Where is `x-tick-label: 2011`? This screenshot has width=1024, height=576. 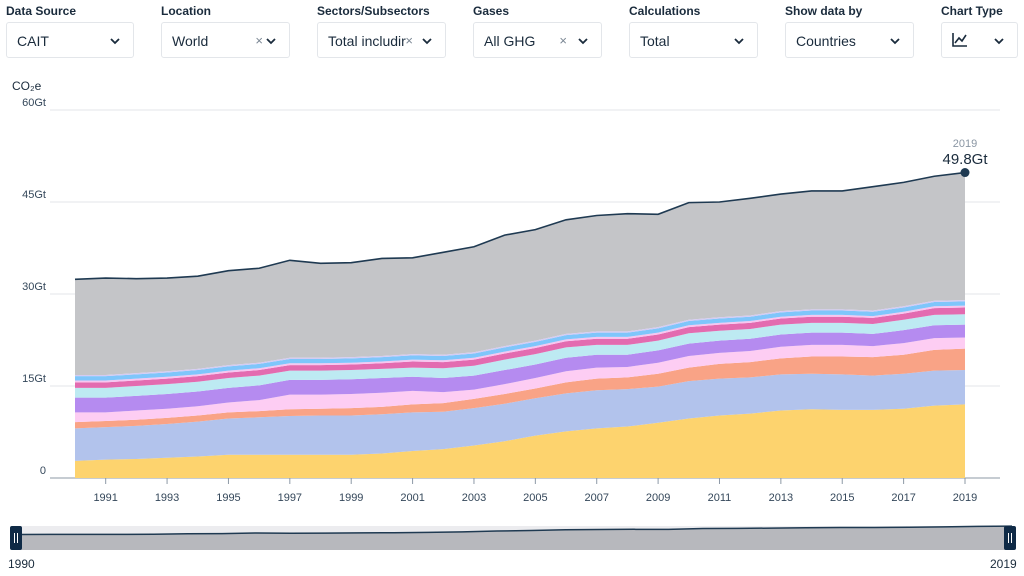
x-tick-label: 2011 is located at coordinates (720, 498).